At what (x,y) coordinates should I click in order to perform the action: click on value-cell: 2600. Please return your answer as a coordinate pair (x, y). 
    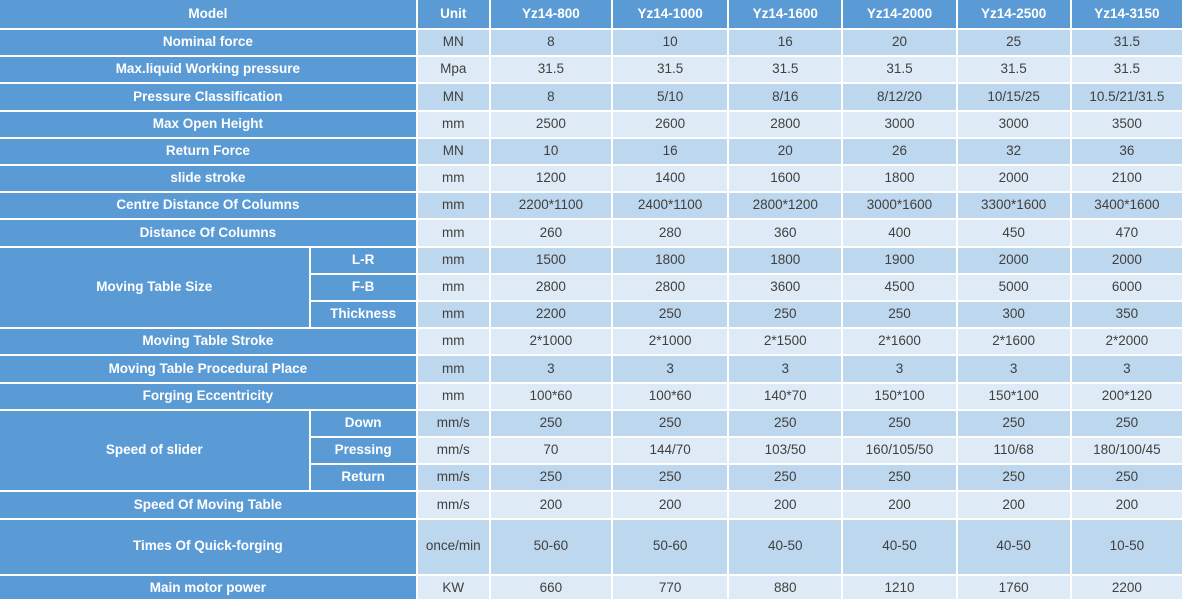
    Looking at the image, I should click on (670, 124).